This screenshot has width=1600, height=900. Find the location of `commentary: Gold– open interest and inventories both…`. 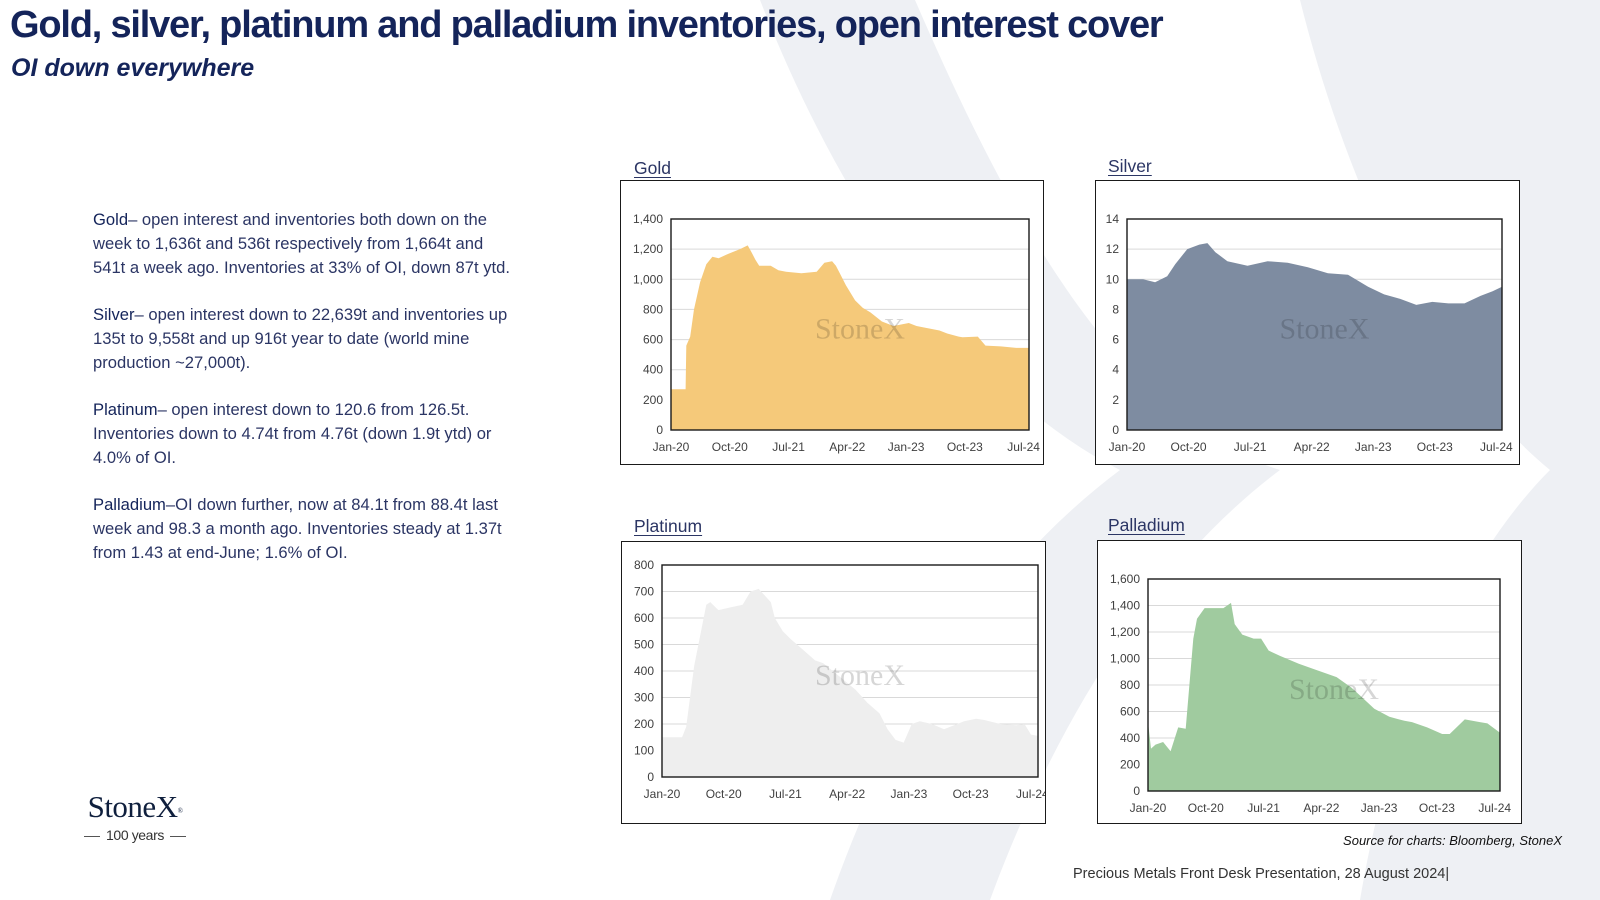

commentary: Gold– open interest and inventories both… is located at coordinates (303, 398).